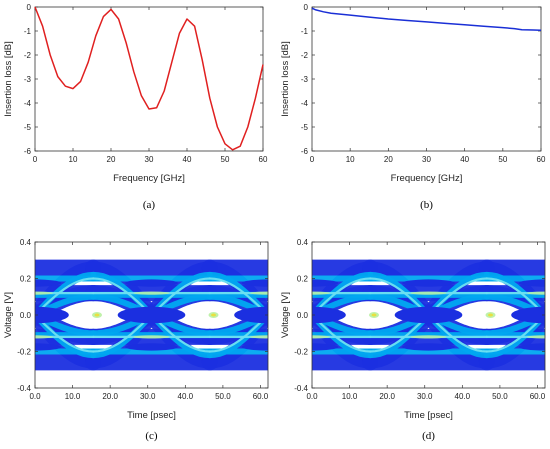 The image size is (550, 449). Describe the element at coordinates (500, 396) in the screenshot. I see `x-tick-label: 50.0` at that location.